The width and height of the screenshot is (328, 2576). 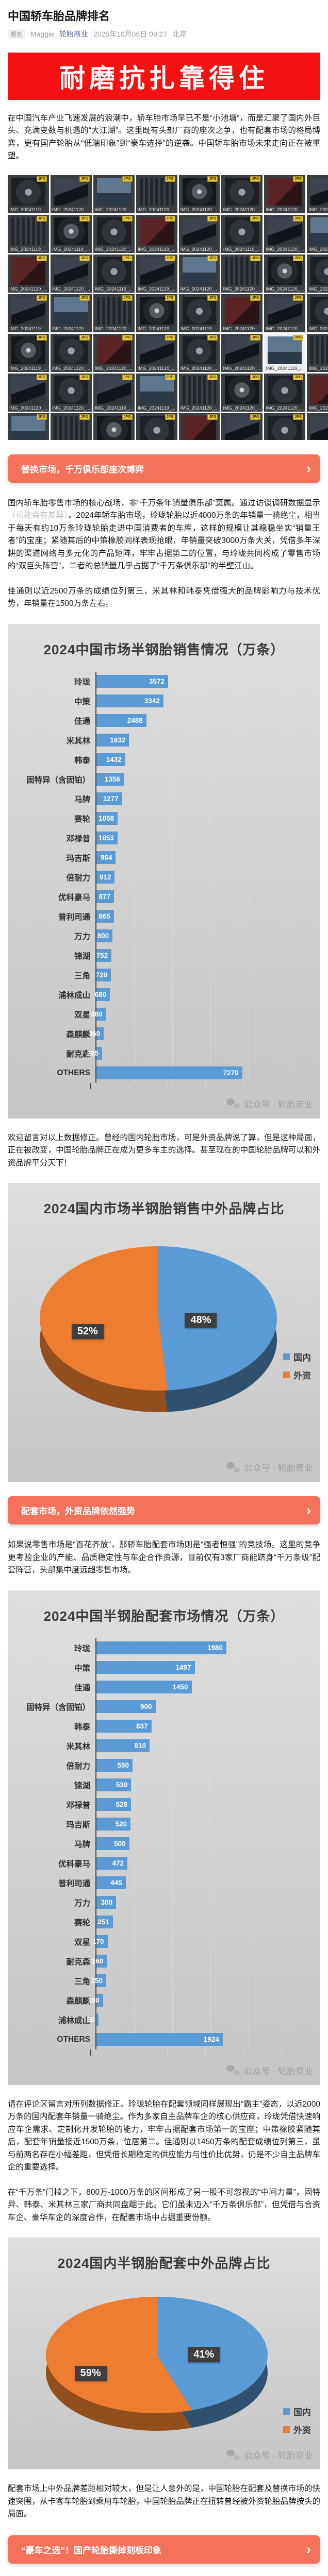 I want to click on bar-category-label: 浦林成山, so click(x=74, y=2020).